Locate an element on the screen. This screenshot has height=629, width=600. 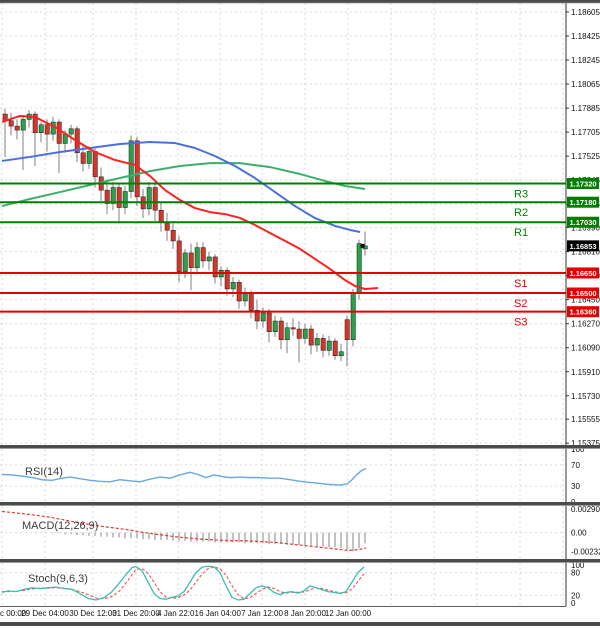
level-price-S3-box is located at coordinates (583, 312).